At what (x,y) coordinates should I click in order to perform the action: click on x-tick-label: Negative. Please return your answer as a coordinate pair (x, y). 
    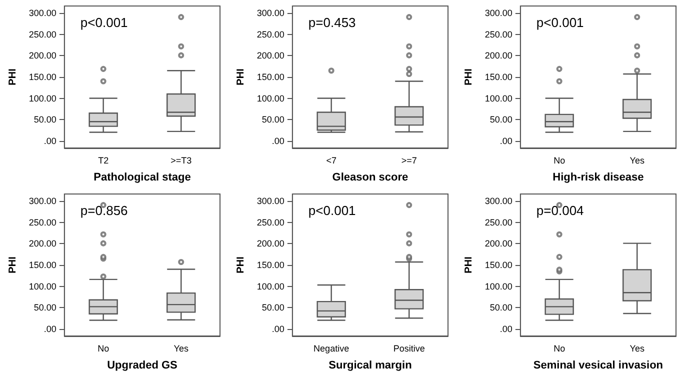
    Looking at the image, I should click on (332, 349).